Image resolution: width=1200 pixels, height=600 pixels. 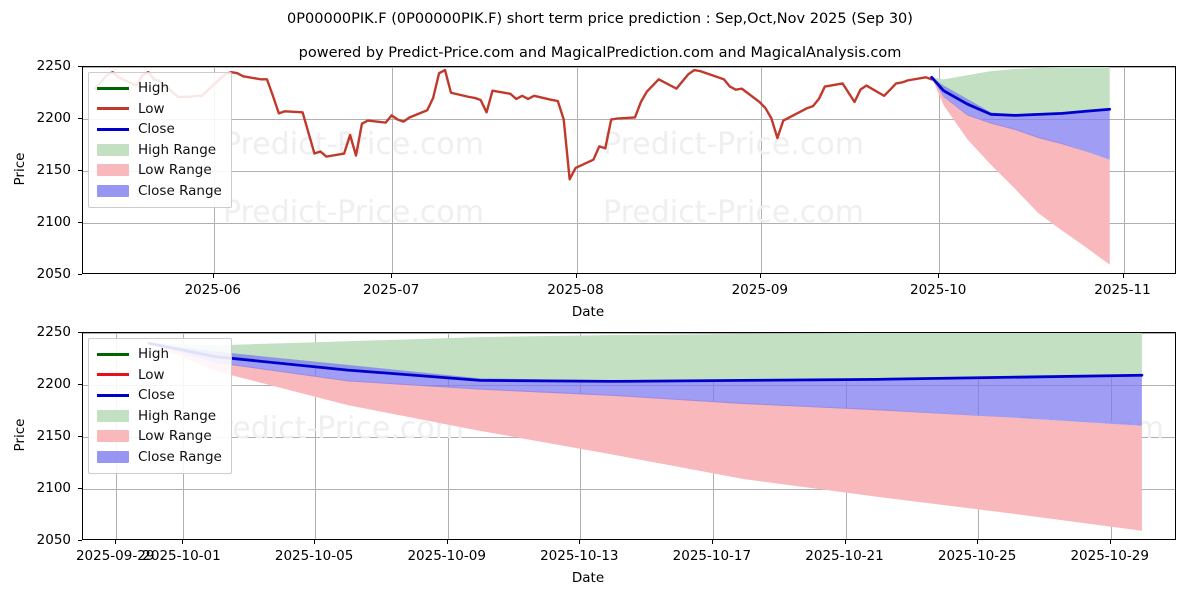 What do you see at coordinates (712, 556) in the screenshot?
I see `x-axis-tick-label: 2025-10-17` at bounding box center [712, 556].